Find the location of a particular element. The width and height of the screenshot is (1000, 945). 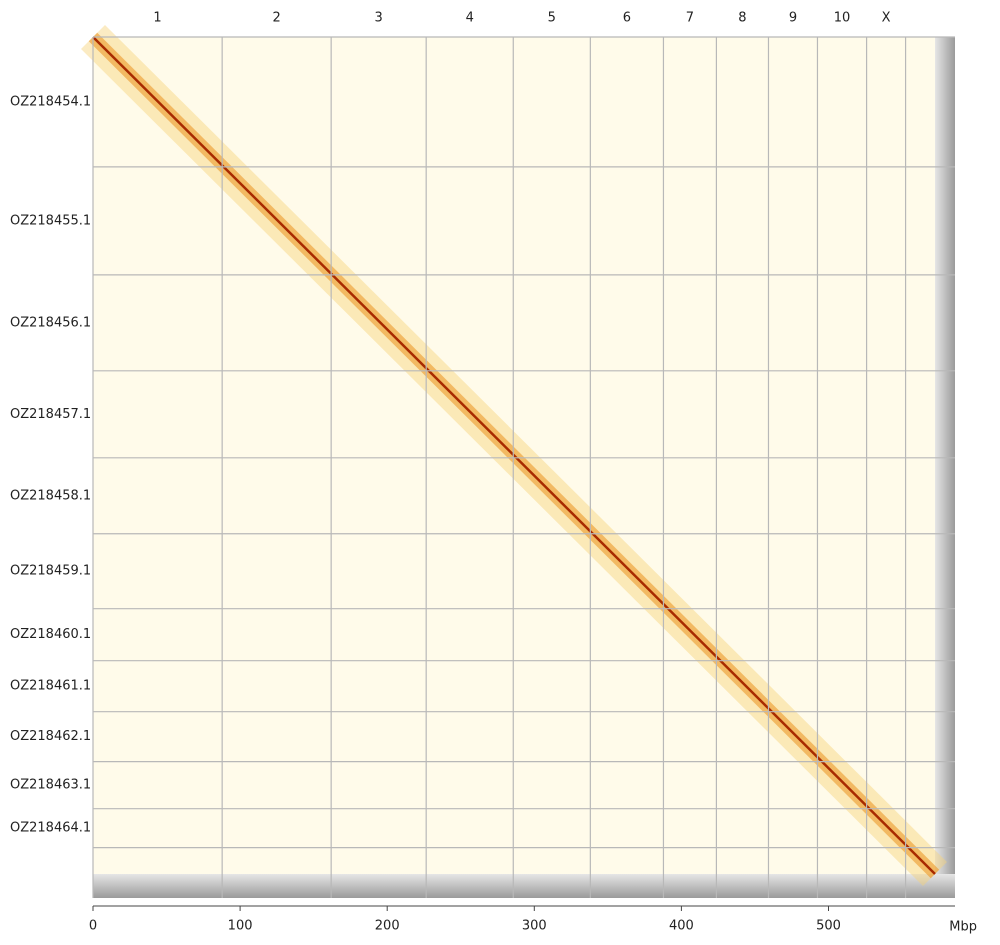

x-axis-label: Mbp is located at coordinates (963, 927).